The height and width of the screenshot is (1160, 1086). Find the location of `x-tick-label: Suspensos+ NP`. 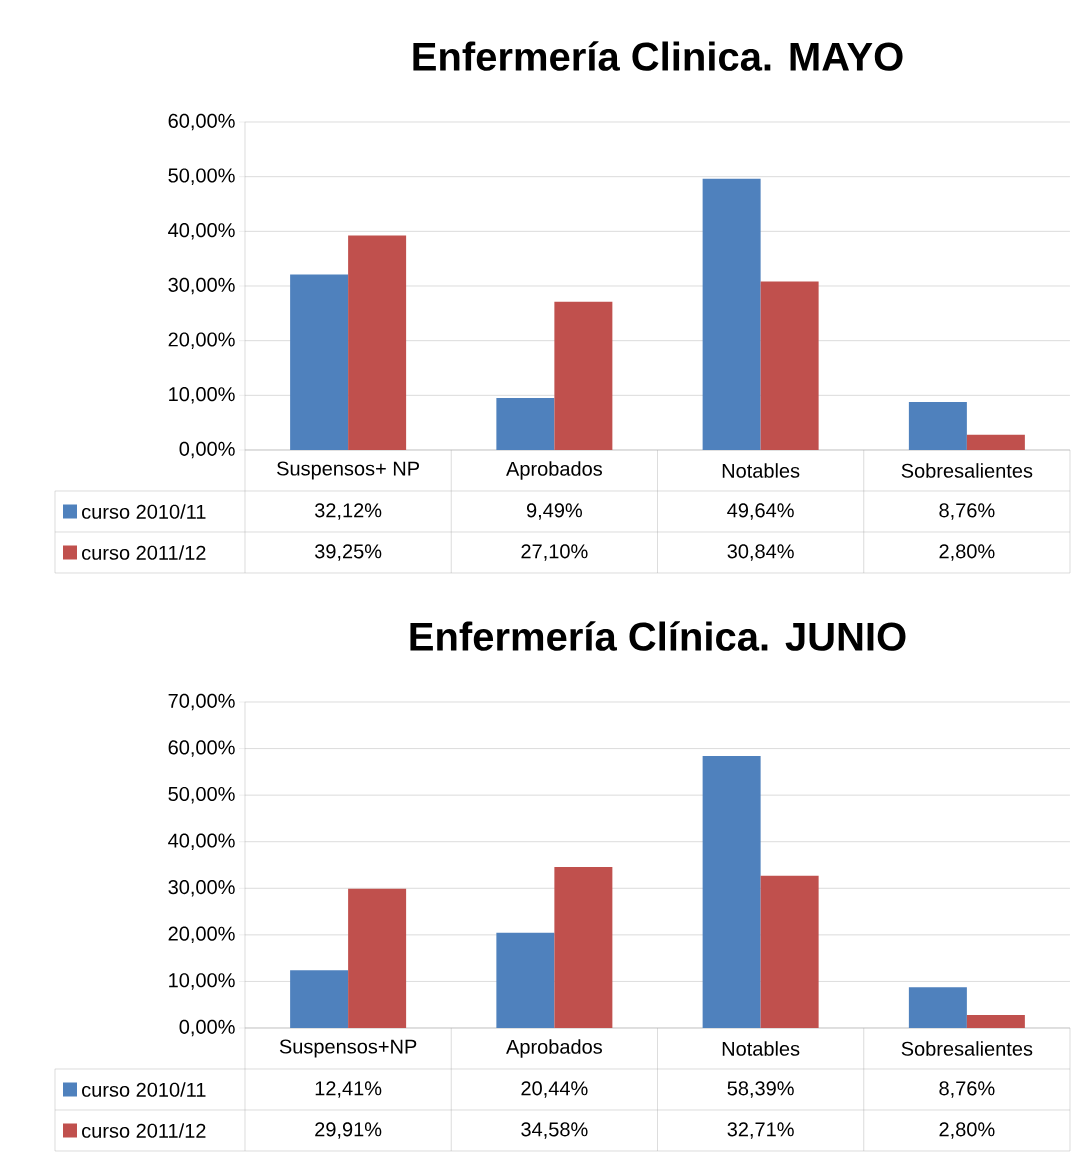

x-tick-label: Suspensos+ NP is located at coordinates (348, 470).